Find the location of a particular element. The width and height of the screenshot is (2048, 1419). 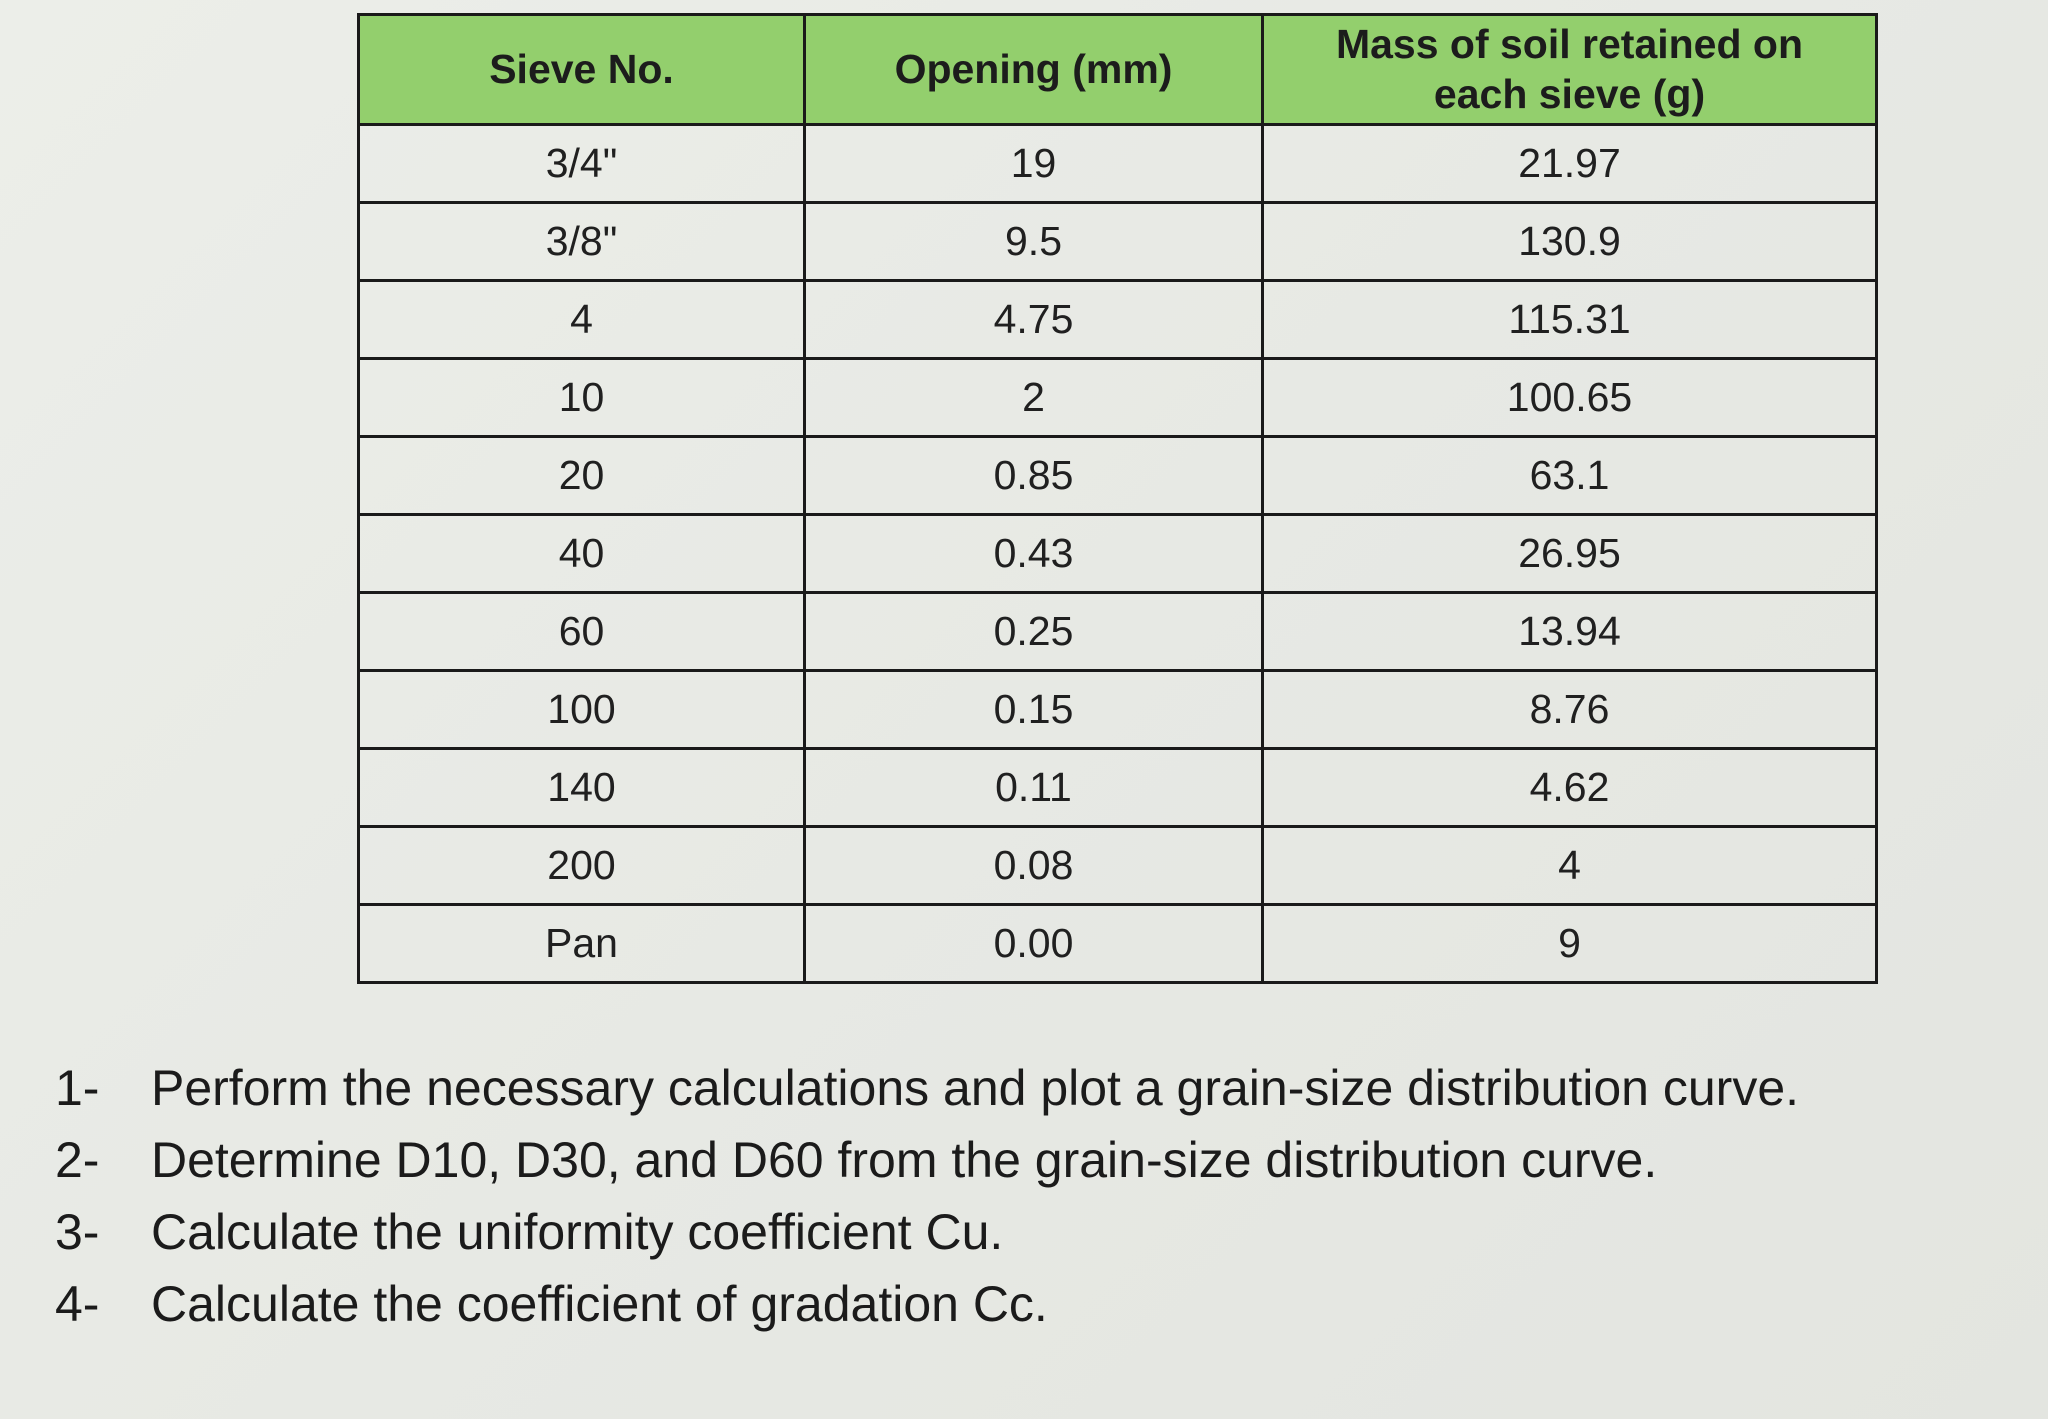

cell-sieve: 40 is located at coordinates (581, 553).